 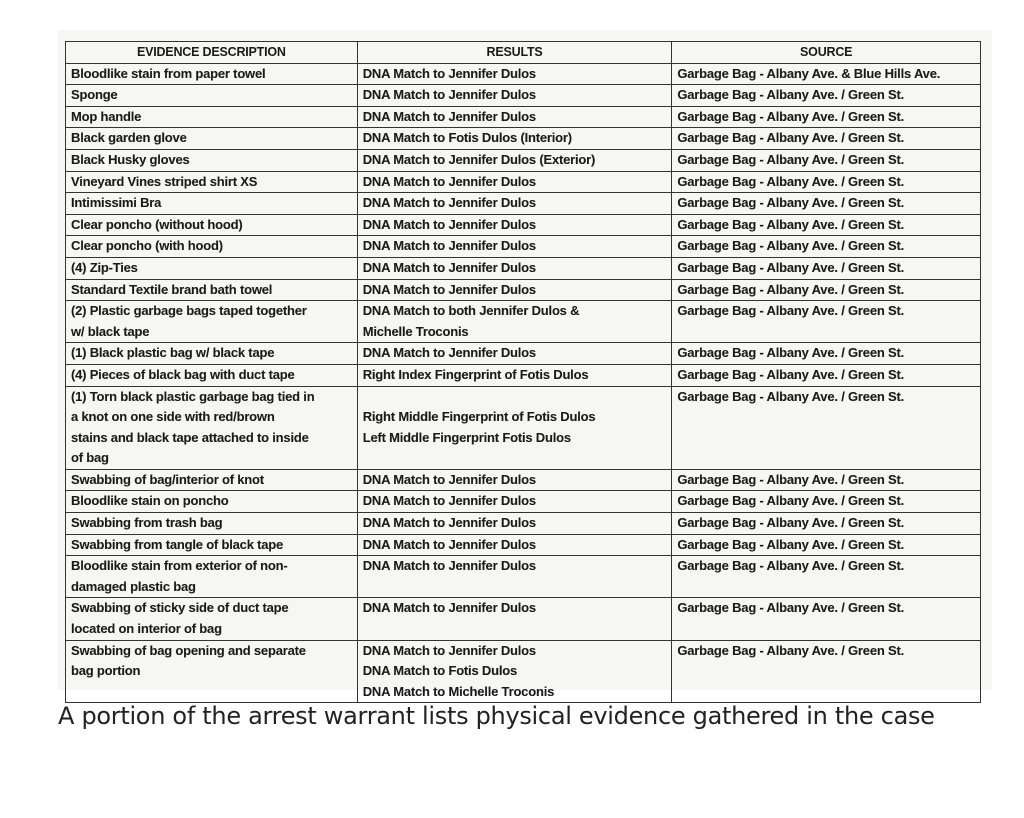 What do you see at coordinates (475, 374) in the screenshot?
I see `cell-line: Right Index Fingerprint of Fotis Dulos` at bounding box center [475, 374].